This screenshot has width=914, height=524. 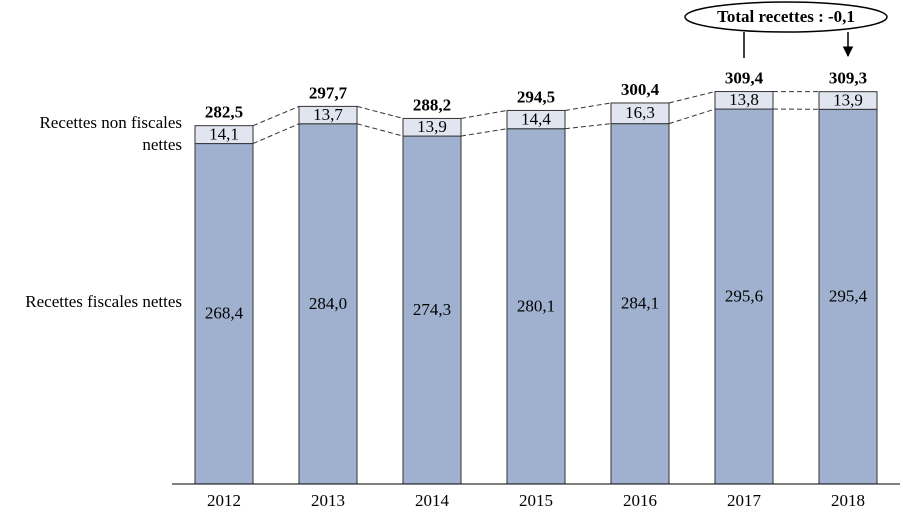 I want to click on annotation-ellipse, so click(x=786, y=17).